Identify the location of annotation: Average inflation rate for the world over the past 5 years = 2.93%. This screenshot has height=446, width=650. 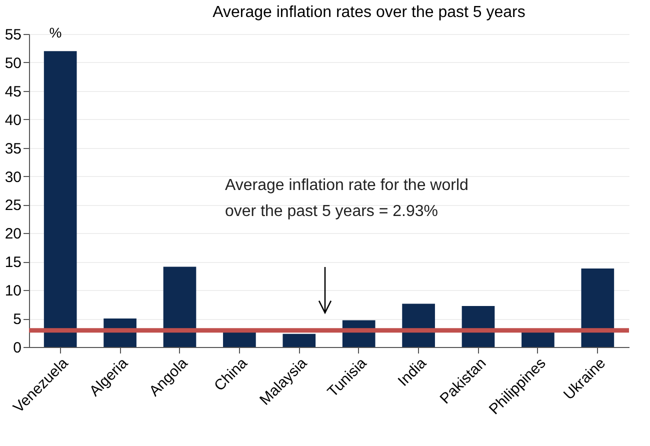
(346, 198).